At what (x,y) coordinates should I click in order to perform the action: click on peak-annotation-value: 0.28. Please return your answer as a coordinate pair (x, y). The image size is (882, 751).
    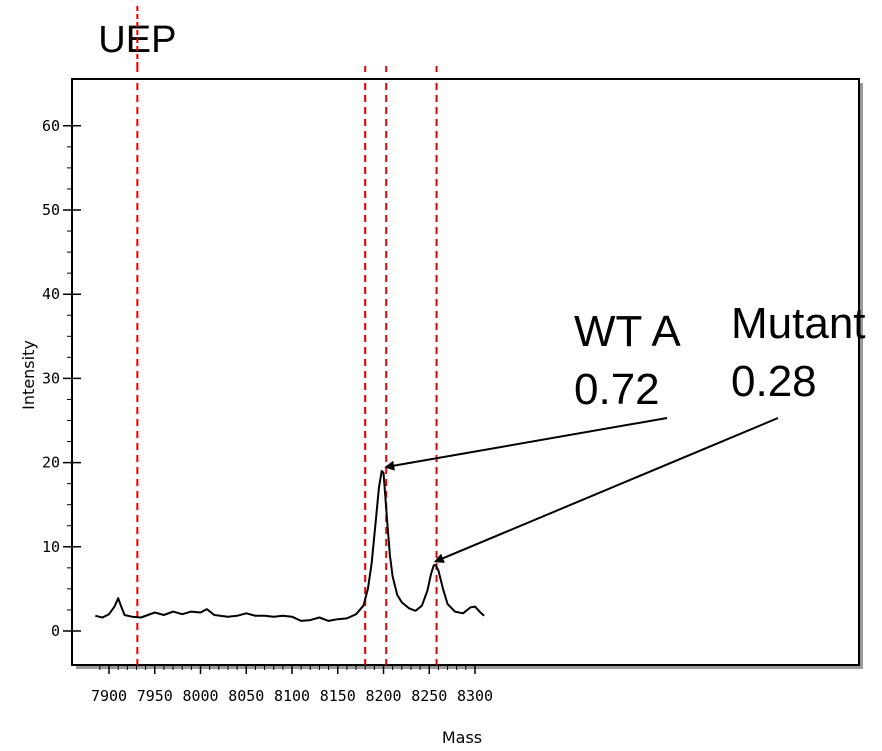
    Looking at the image, I should click on (774, 381).